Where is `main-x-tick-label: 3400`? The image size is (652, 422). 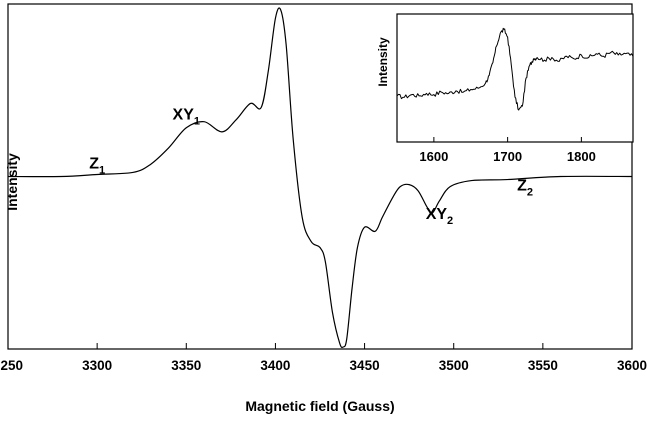 main-x-tick-label: 3400 is located at coordinates (275, 365).